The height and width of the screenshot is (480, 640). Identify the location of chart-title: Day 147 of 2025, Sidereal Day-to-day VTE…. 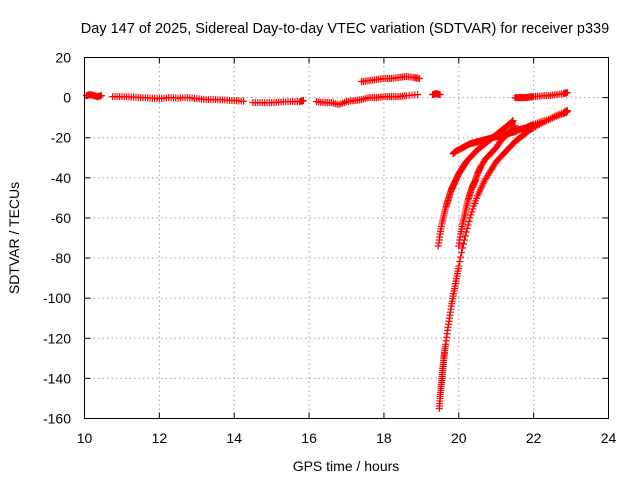
(345, 29).